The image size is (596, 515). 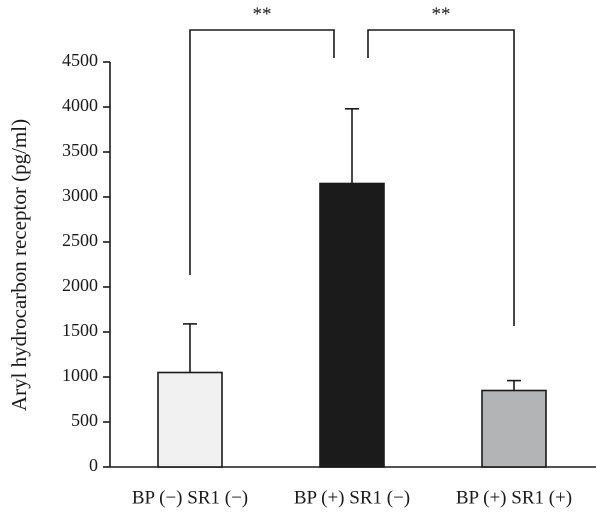 I want to click on significance-bracket: **, so click(x=262, y=139).